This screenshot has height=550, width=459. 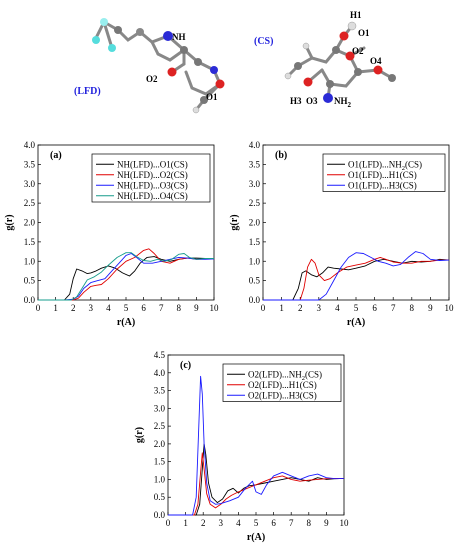 What do you see at coordinates (376, 61) in the screenshot?
I see `cs-atom-o4: O4` at bounding box center [376, 61].